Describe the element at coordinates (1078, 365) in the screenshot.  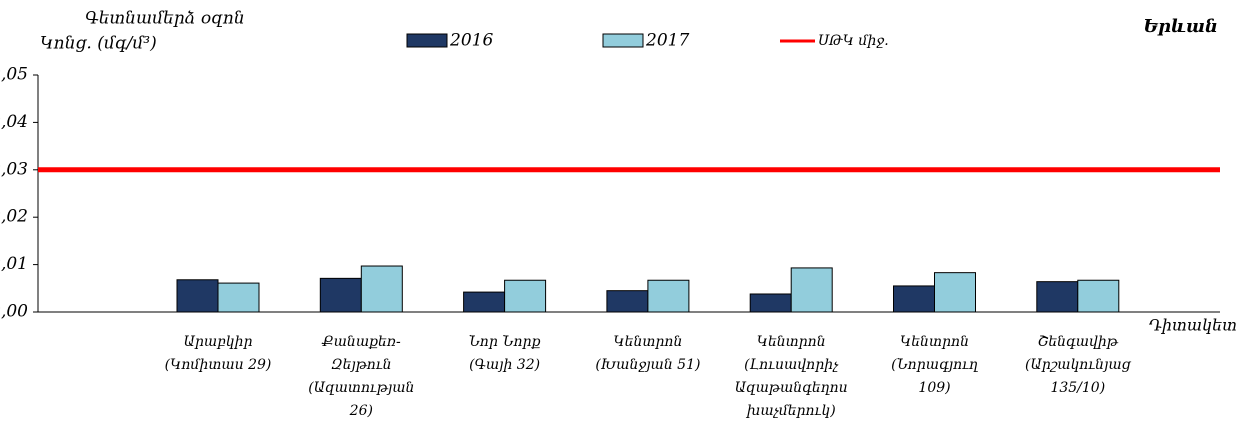
I see `x-tick-label: (Արշակունյաց` at that location.